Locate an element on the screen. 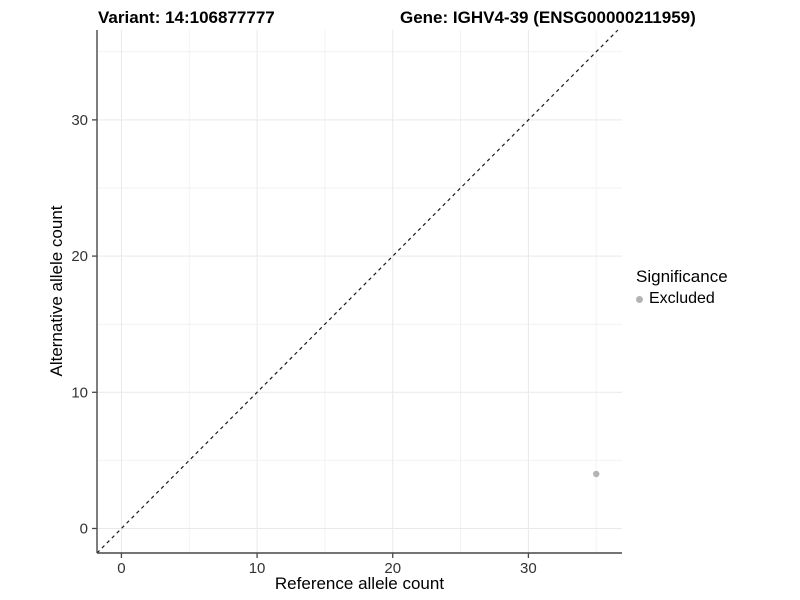  plot-title-variant: Variant: 14:106877777 is located at coordinates (186, 17).